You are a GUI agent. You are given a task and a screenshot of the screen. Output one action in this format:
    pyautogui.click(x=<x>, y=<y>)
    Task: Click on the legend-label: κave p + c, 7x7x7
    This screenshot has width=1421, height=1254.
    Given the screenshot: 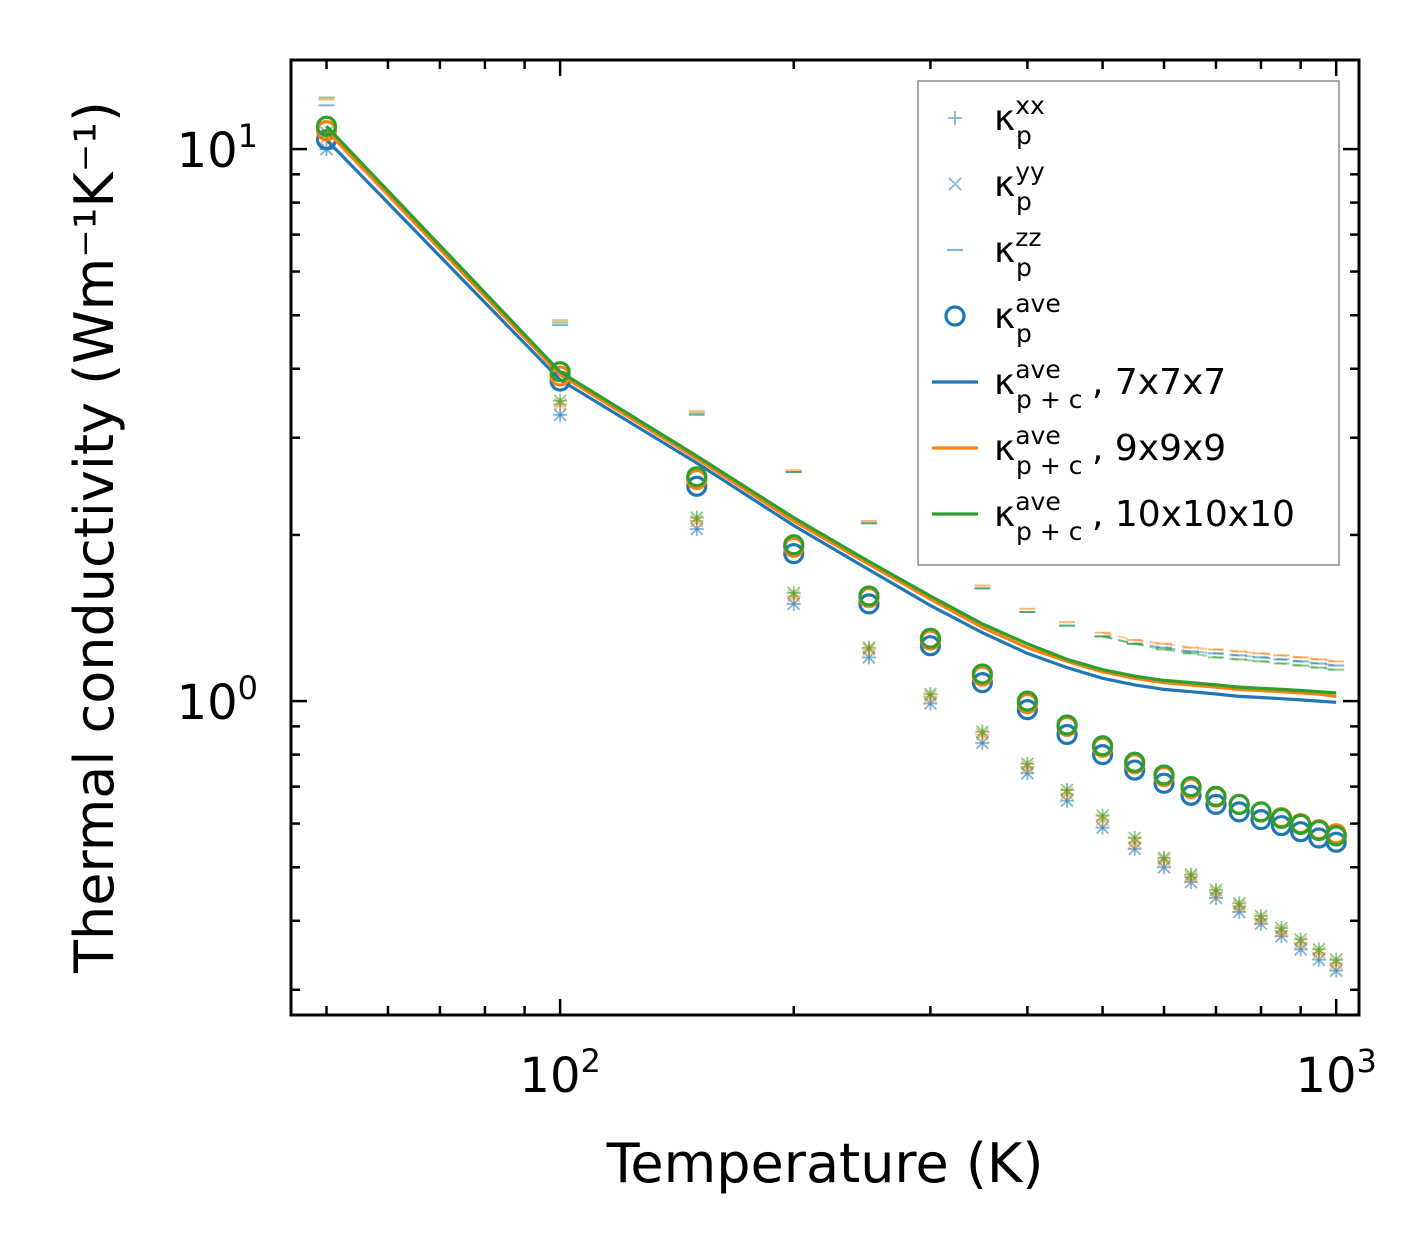 What is the action you would take?
    pyautogui.click(x=1110, y=384)
    